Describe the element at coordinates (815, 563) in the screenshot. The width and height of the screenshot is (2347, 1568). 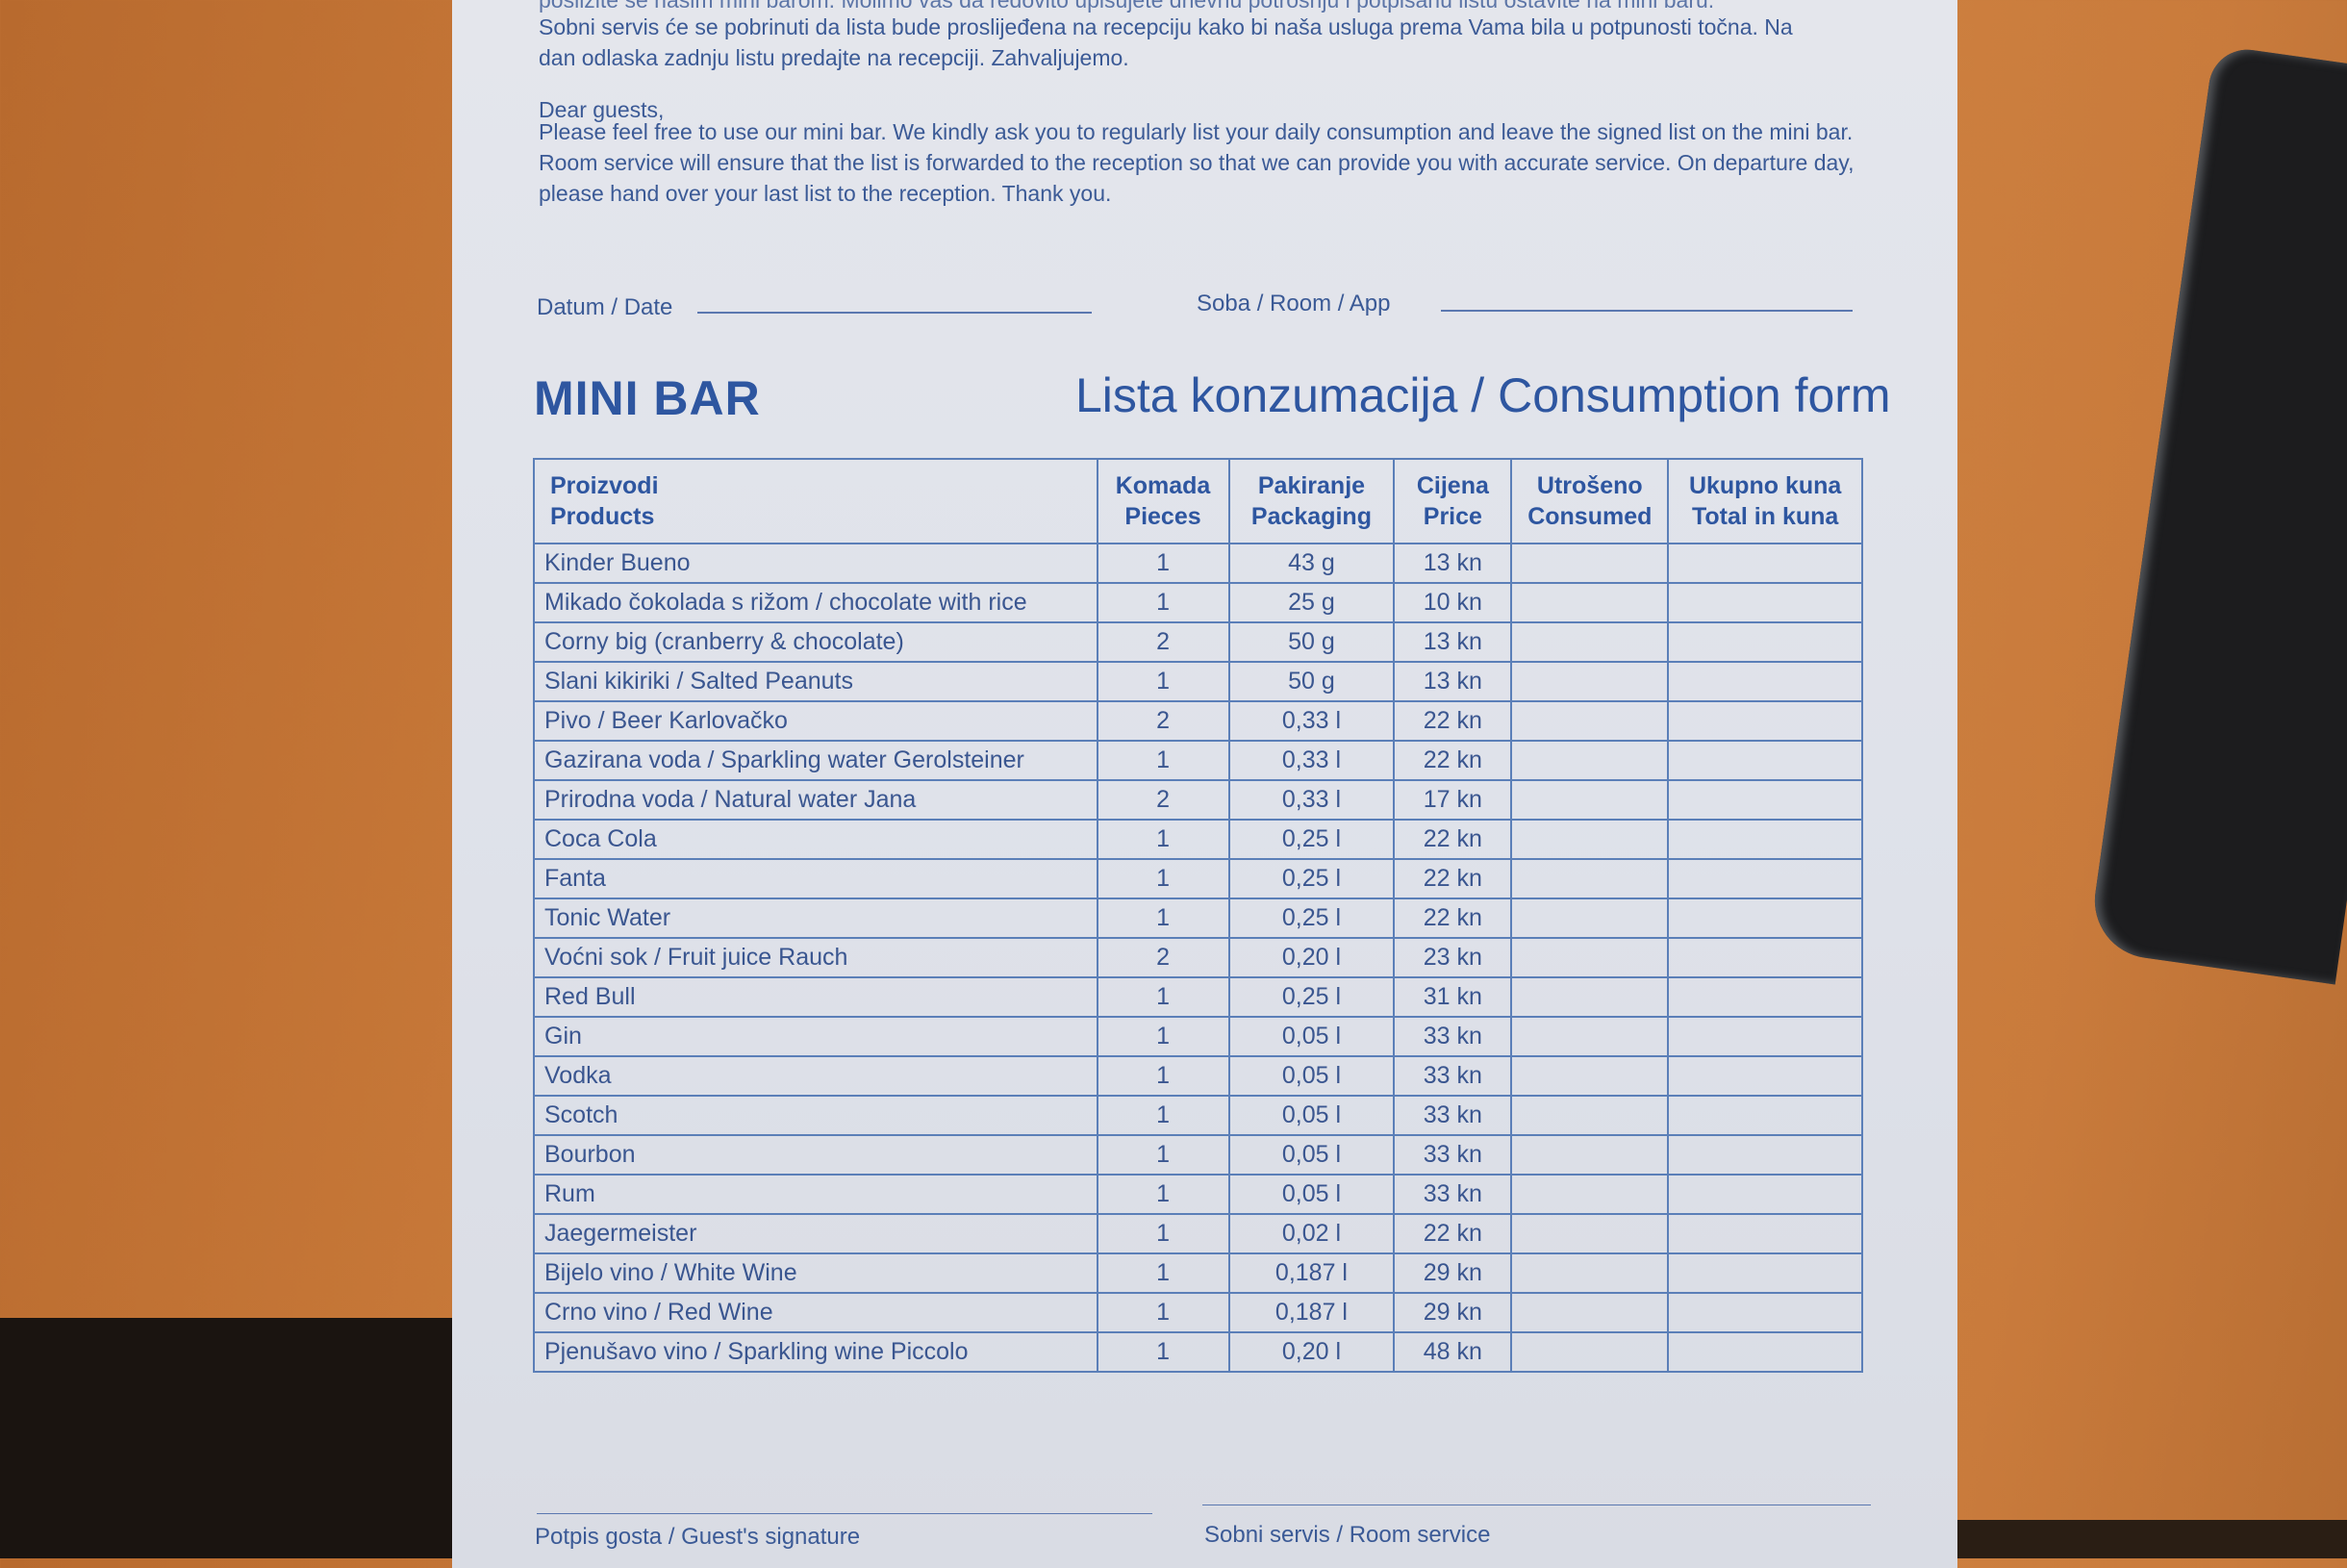
I see `cell-product: Kinder Bueno` at that location.